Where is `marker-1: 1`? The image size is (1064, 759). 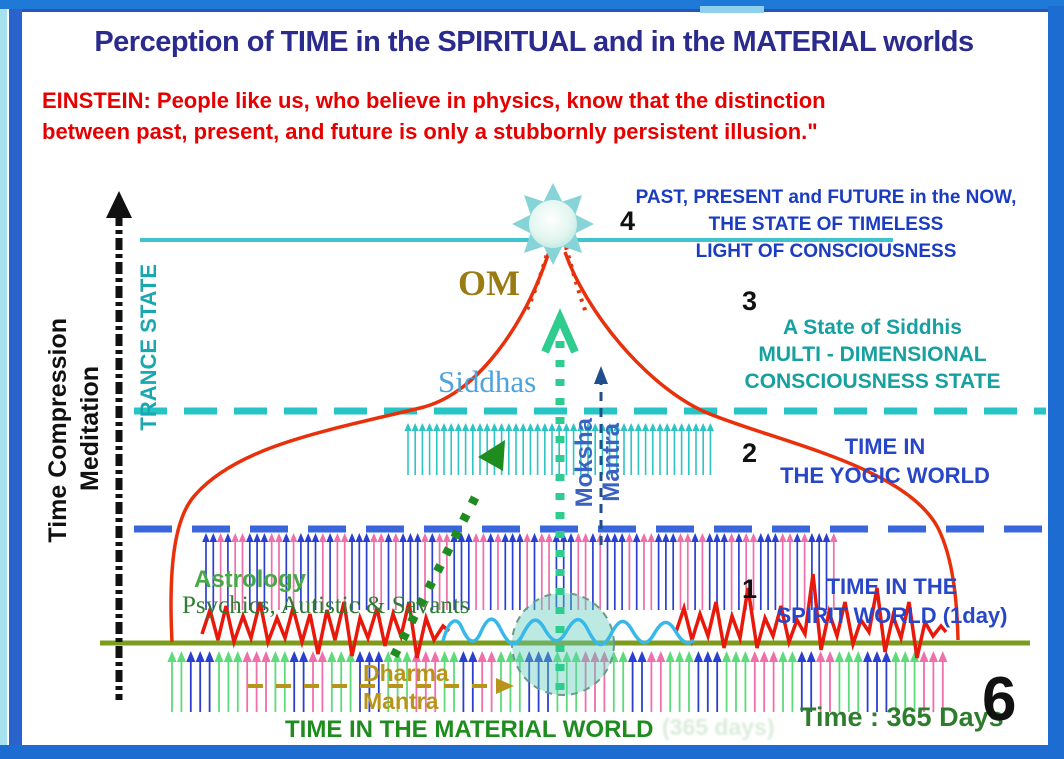
marker-1: 1 is located at coordinates (750, 589).